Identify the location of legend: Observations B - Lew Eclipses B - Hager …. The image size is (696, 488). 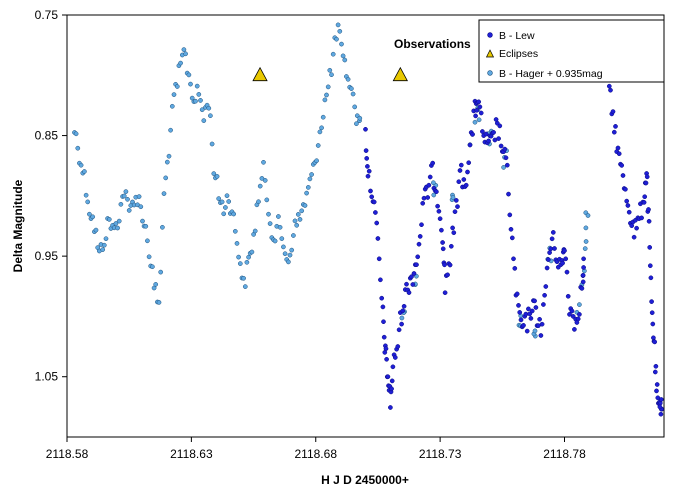
(529, 51).